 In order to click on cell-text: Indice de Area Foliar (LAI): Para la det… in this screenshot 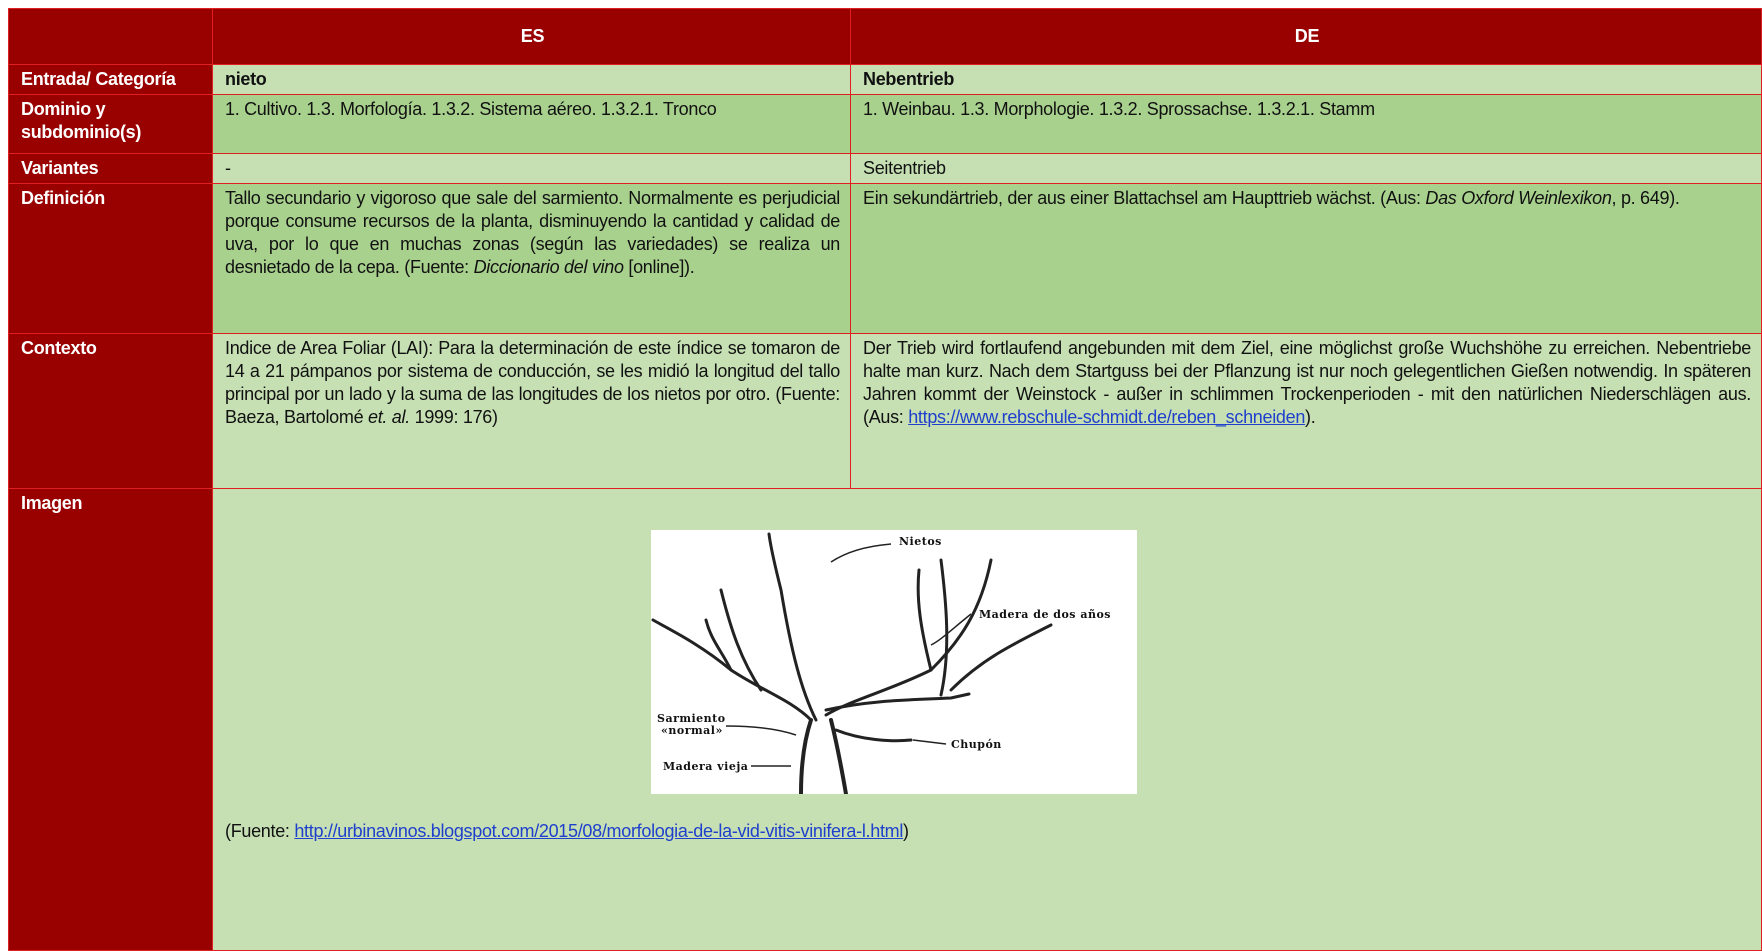, I will do `click(532, 382)`.